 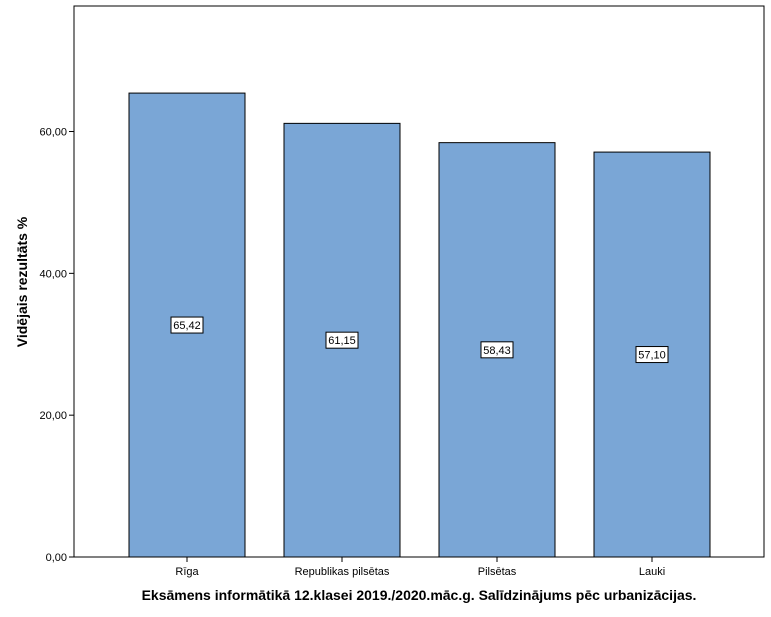 What do you see at coordinates (187, 572) in the screenshot?
I see `x-tick-label: Rīga` at bounding box center [187, 572].